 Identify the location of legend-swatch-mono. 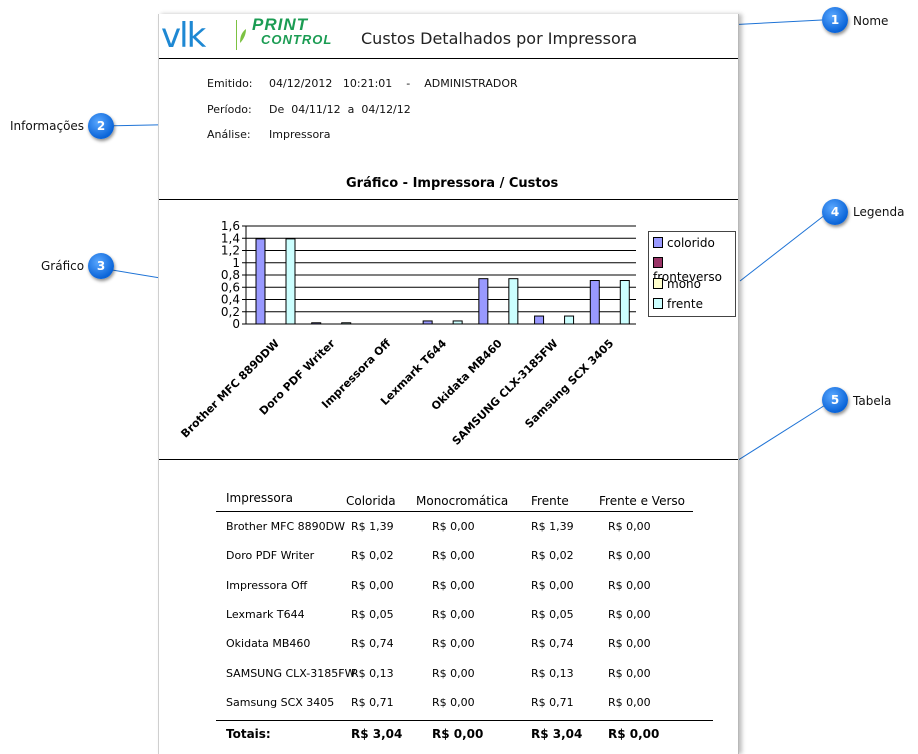
(658, 283).